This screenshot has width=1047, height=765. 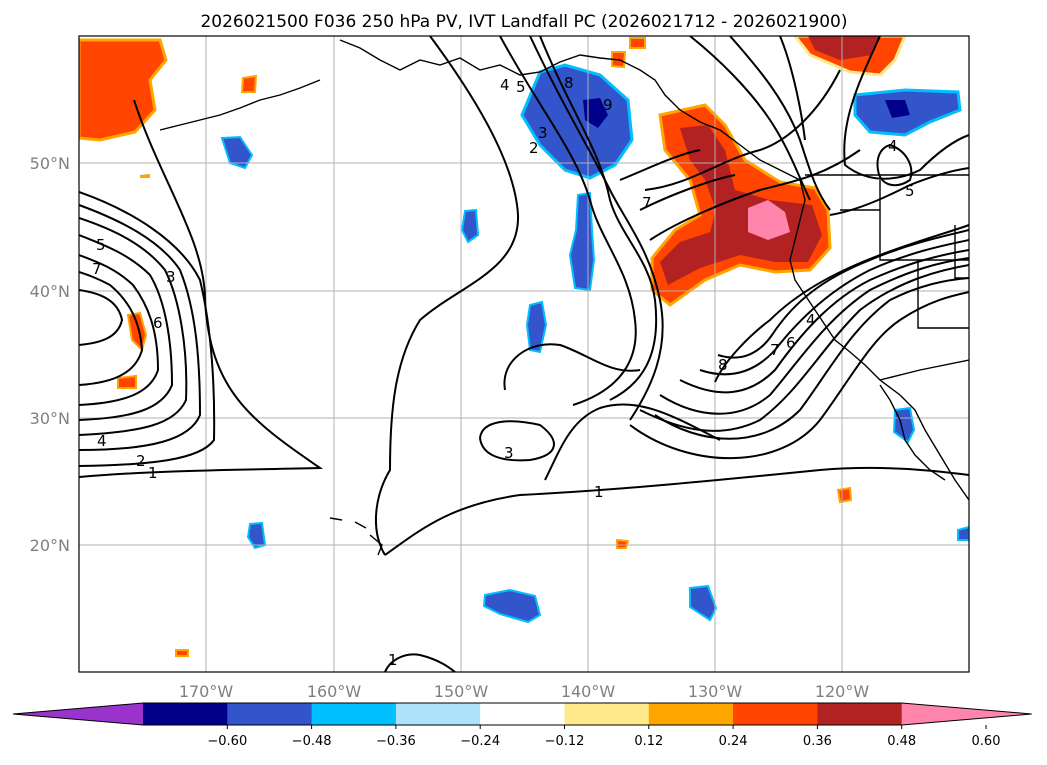 I want to click on colorbar-tick-label: 0.36, so click(x=817, y=741).